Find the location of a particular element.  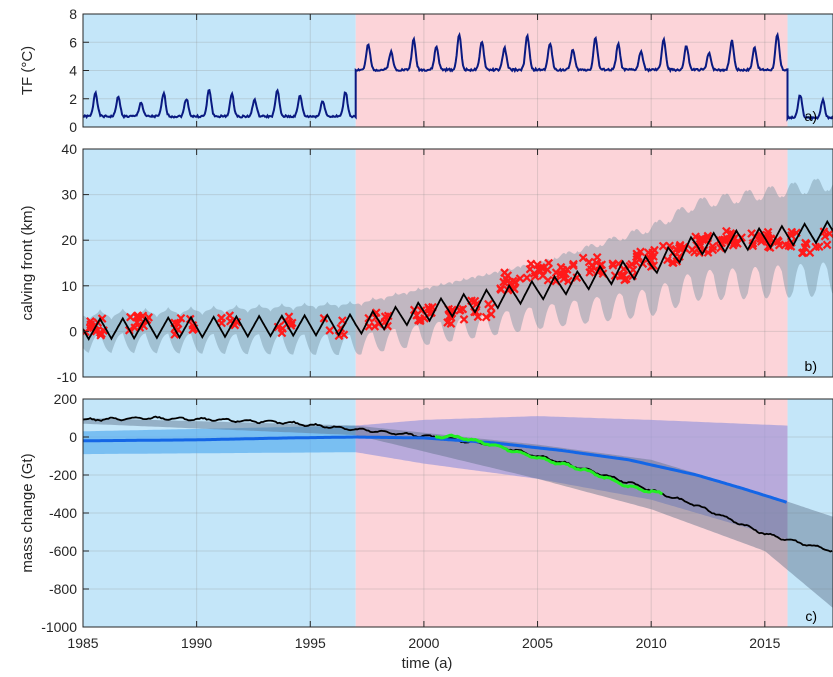

y-axis-label: mass change (Gt) is located at coordinates (27, 512).